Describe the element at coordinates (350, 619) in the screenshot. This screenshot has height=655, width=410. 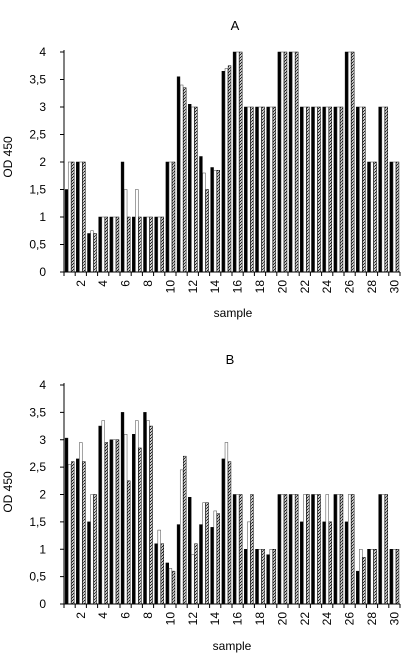
I see `chart-b-xtick-label: 26` at that location.